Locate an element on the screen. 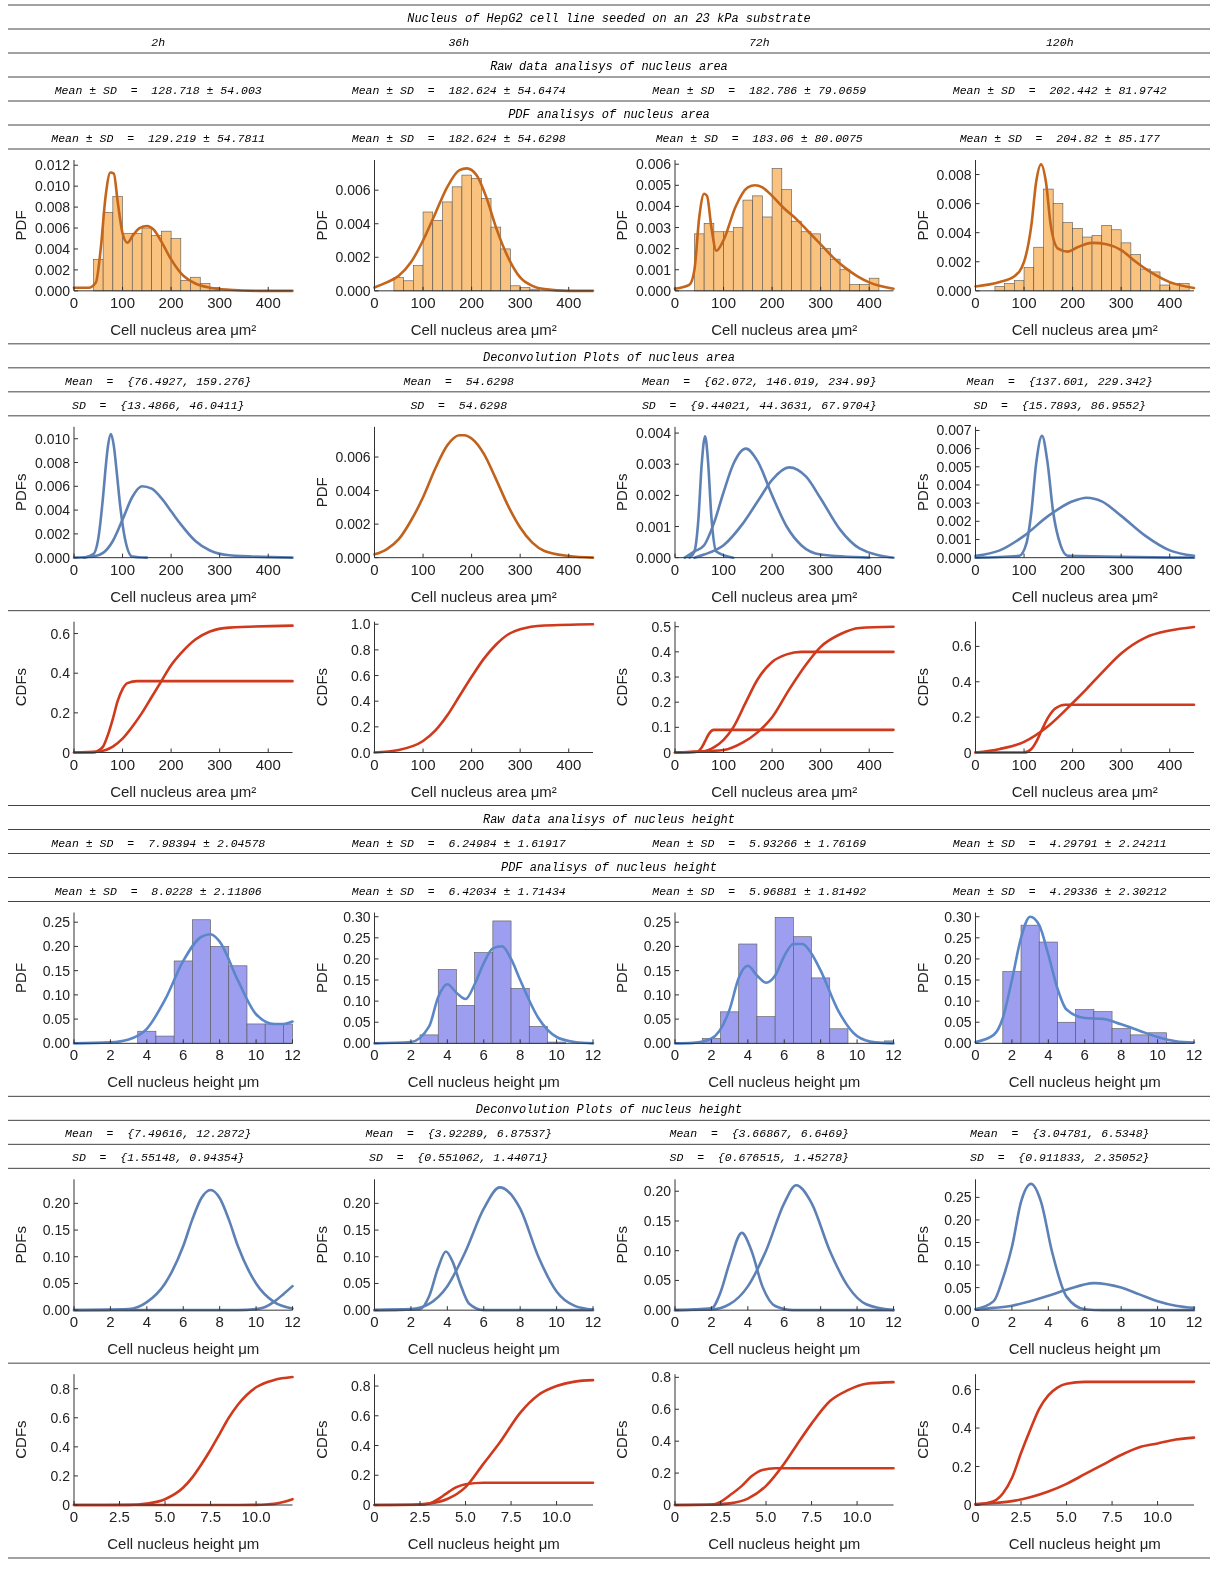 This screenshot has height=1569, width=1218. y-tick-label: 0.25 is located at coordinates (56, 922).